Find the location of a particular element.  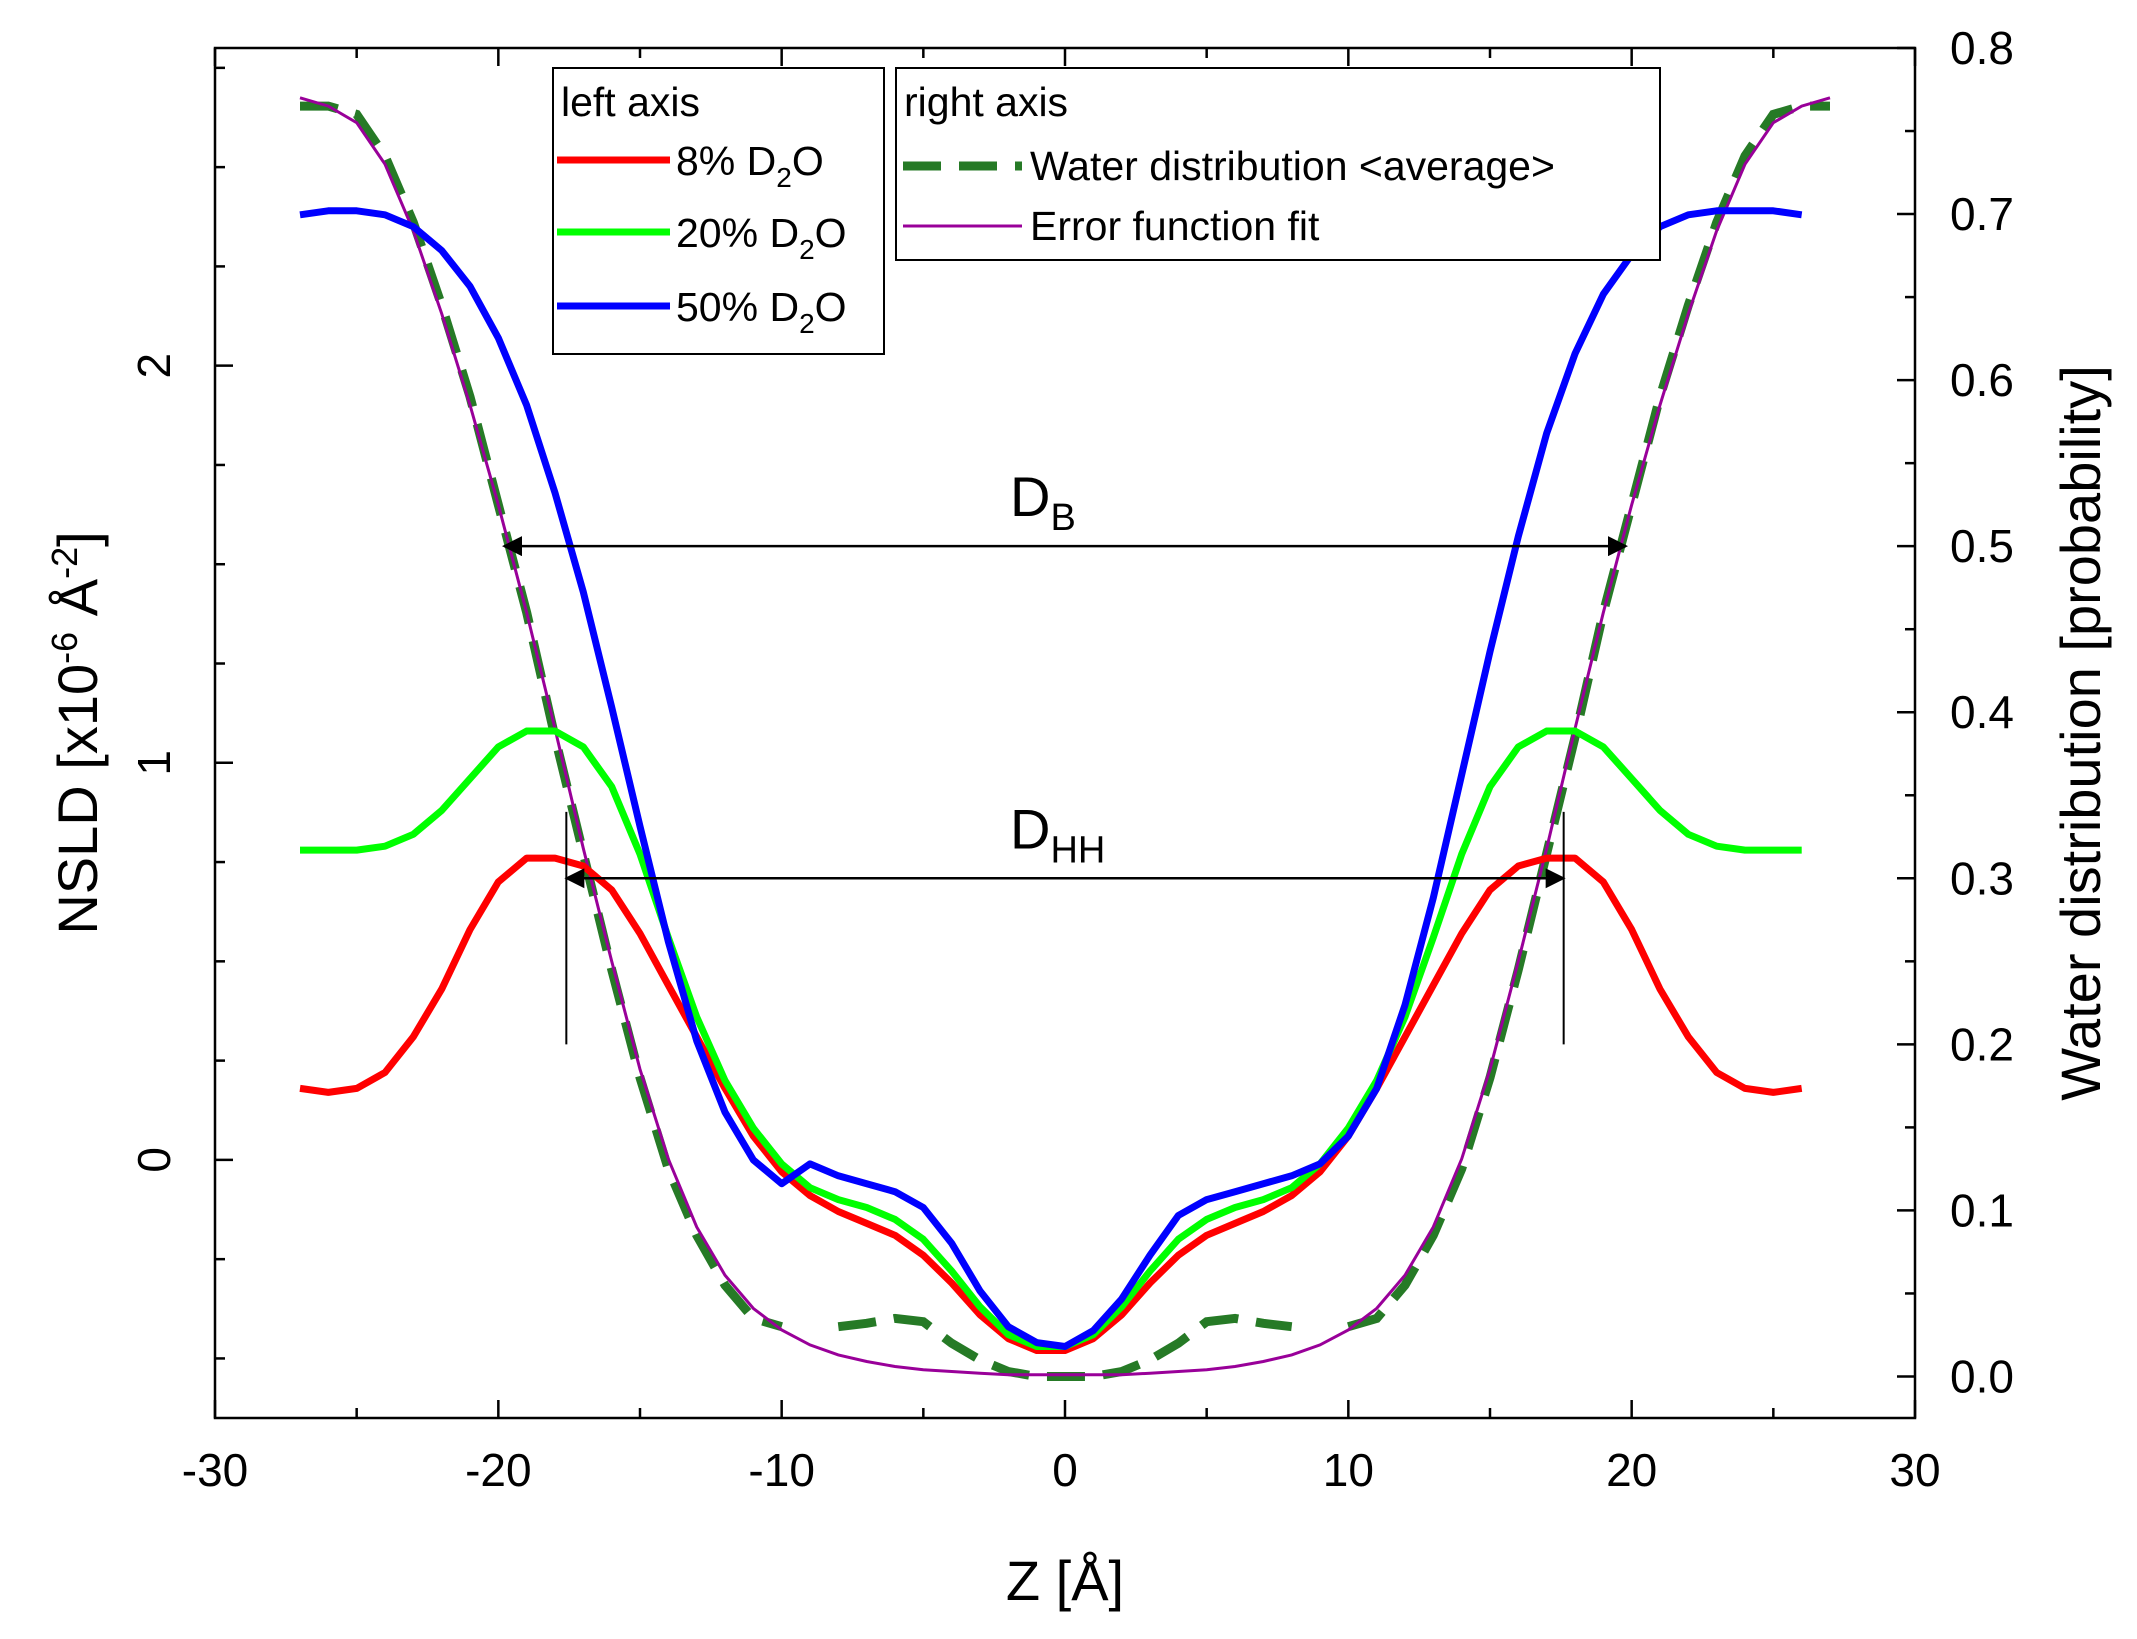

legend-50pct-post: O is located at coordinates (831, 307).